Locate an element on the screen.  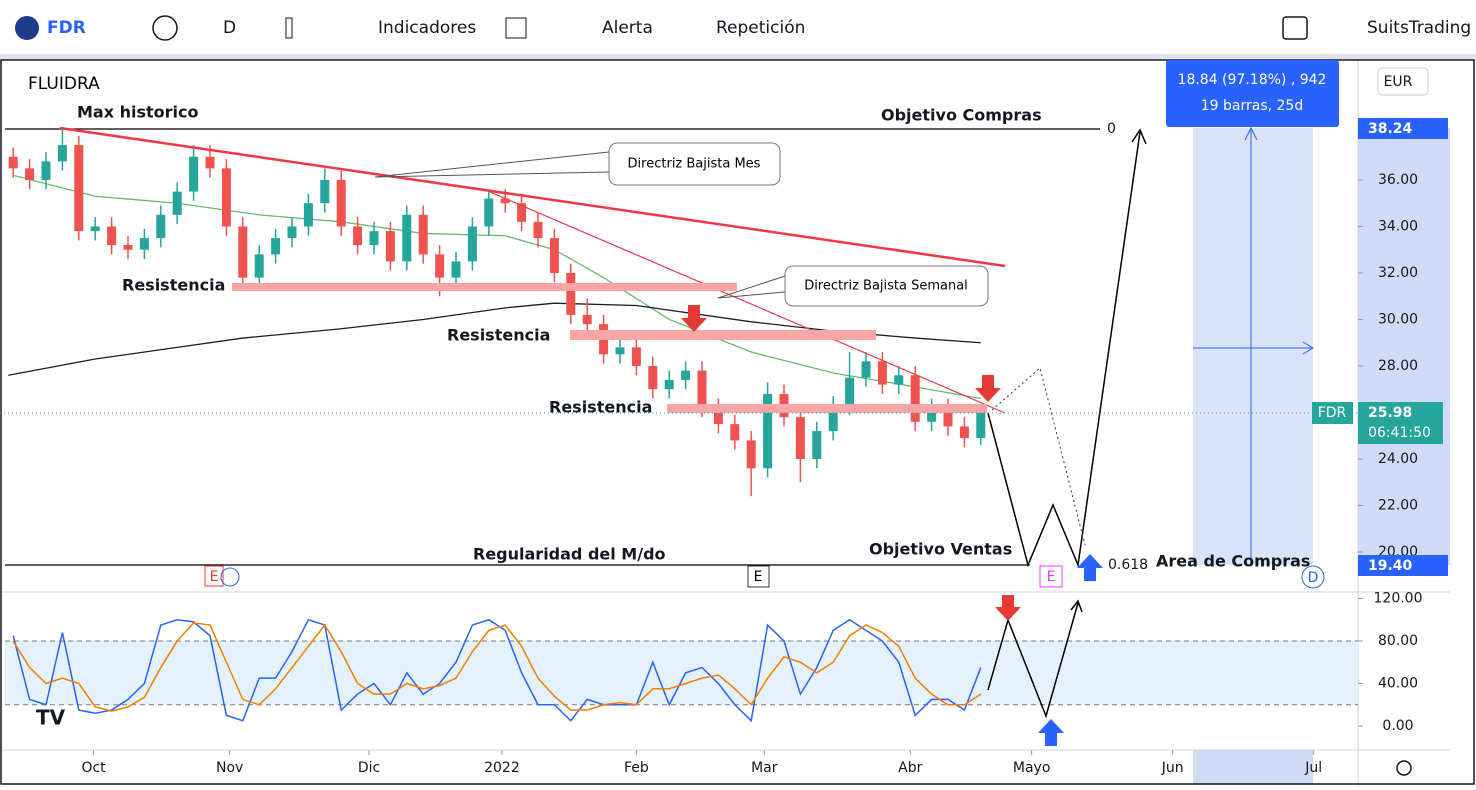
last-price-badge is located at coordinates (1400, 423).